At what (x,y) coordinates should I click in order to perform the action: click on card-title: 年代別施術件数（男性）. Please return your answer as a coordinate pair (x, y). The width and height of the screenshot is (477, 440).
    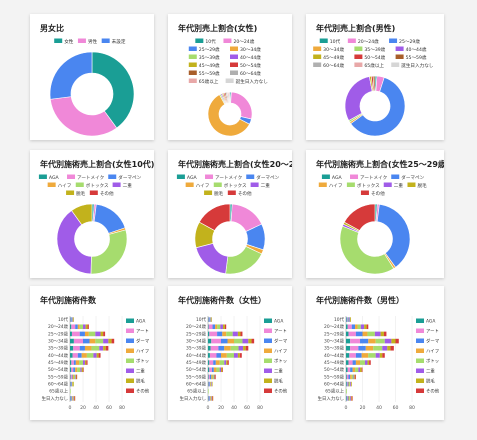
    Looking at the image, I should click on (360, 300).